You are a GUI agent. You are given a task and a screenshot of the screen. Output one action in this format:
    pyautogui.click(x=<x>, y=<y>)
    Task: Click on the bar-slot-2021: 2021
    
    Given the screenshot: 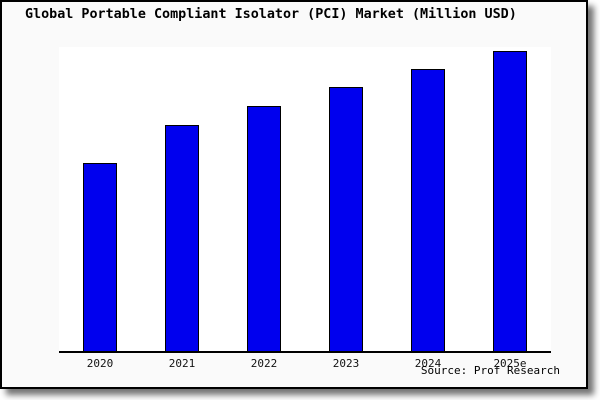 What is the action you would take?
    pyautogui.click(x=182, y=208)
    